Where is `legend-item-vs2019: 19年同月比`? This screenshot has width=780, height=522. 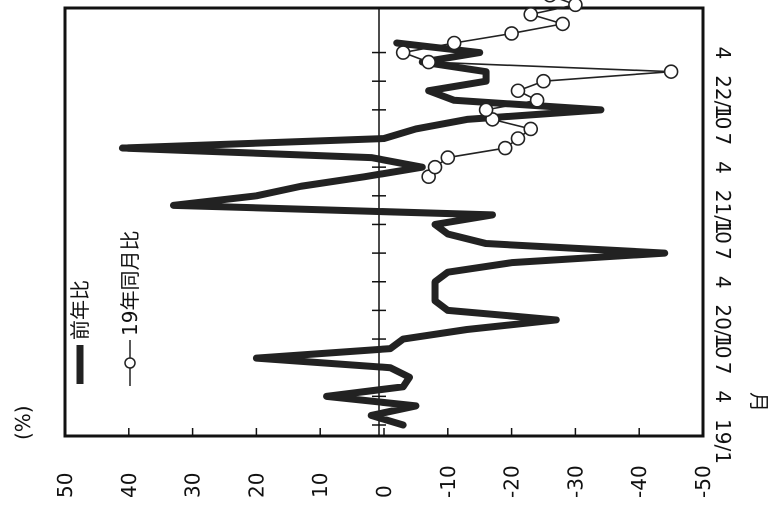
legend-item-vs2019: 19年同月比 is located at coordinates (130, 308).